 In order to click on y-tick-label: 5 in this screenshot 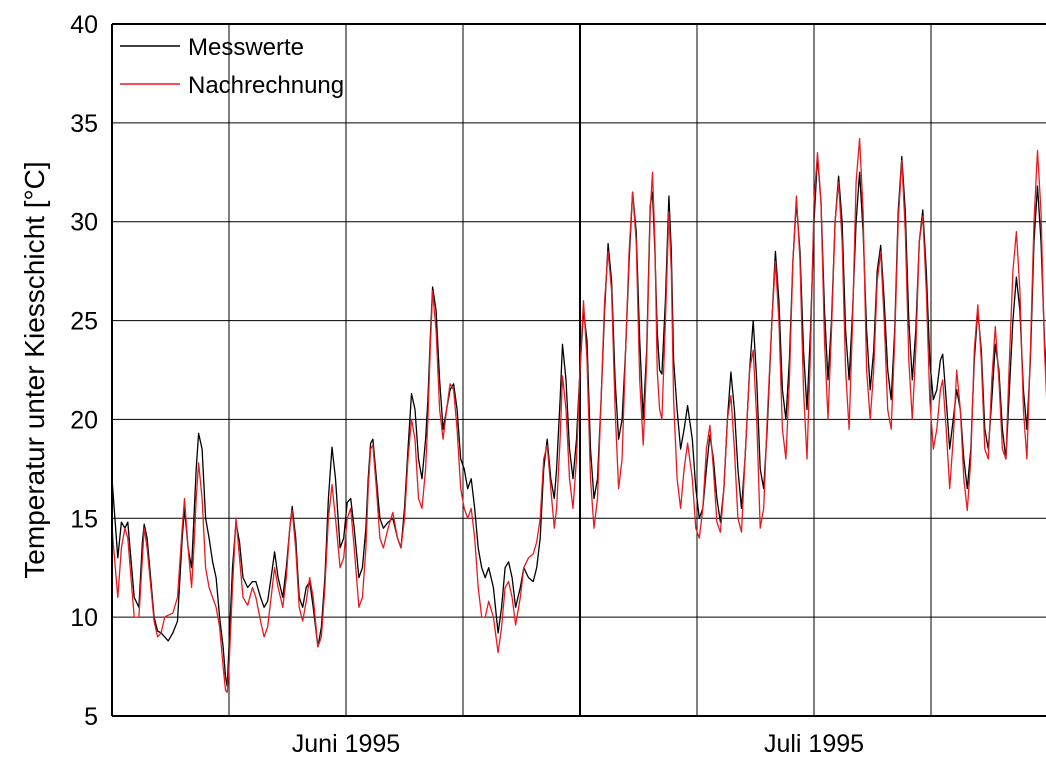, I will do `click(91, 717)`.